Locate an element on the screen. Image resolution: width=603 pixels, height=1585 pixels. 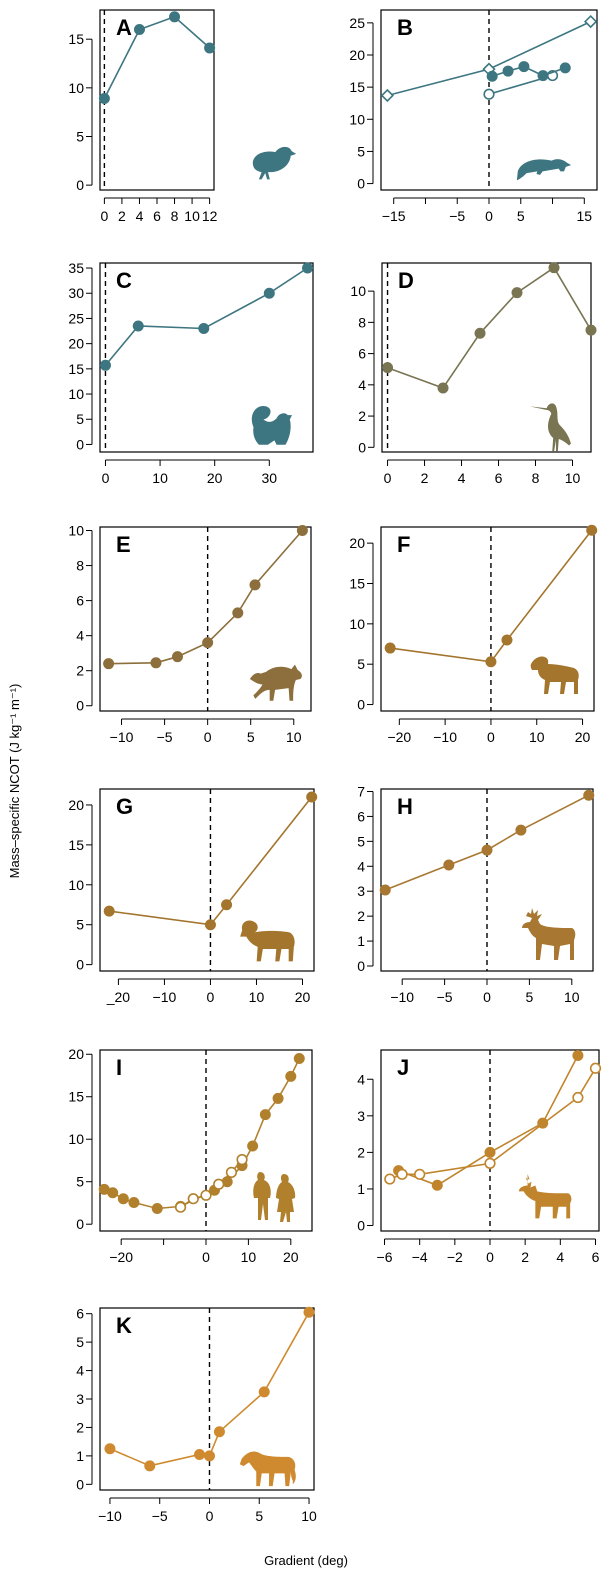
x-tick-label: −10 is located at coordinates (165, 997).